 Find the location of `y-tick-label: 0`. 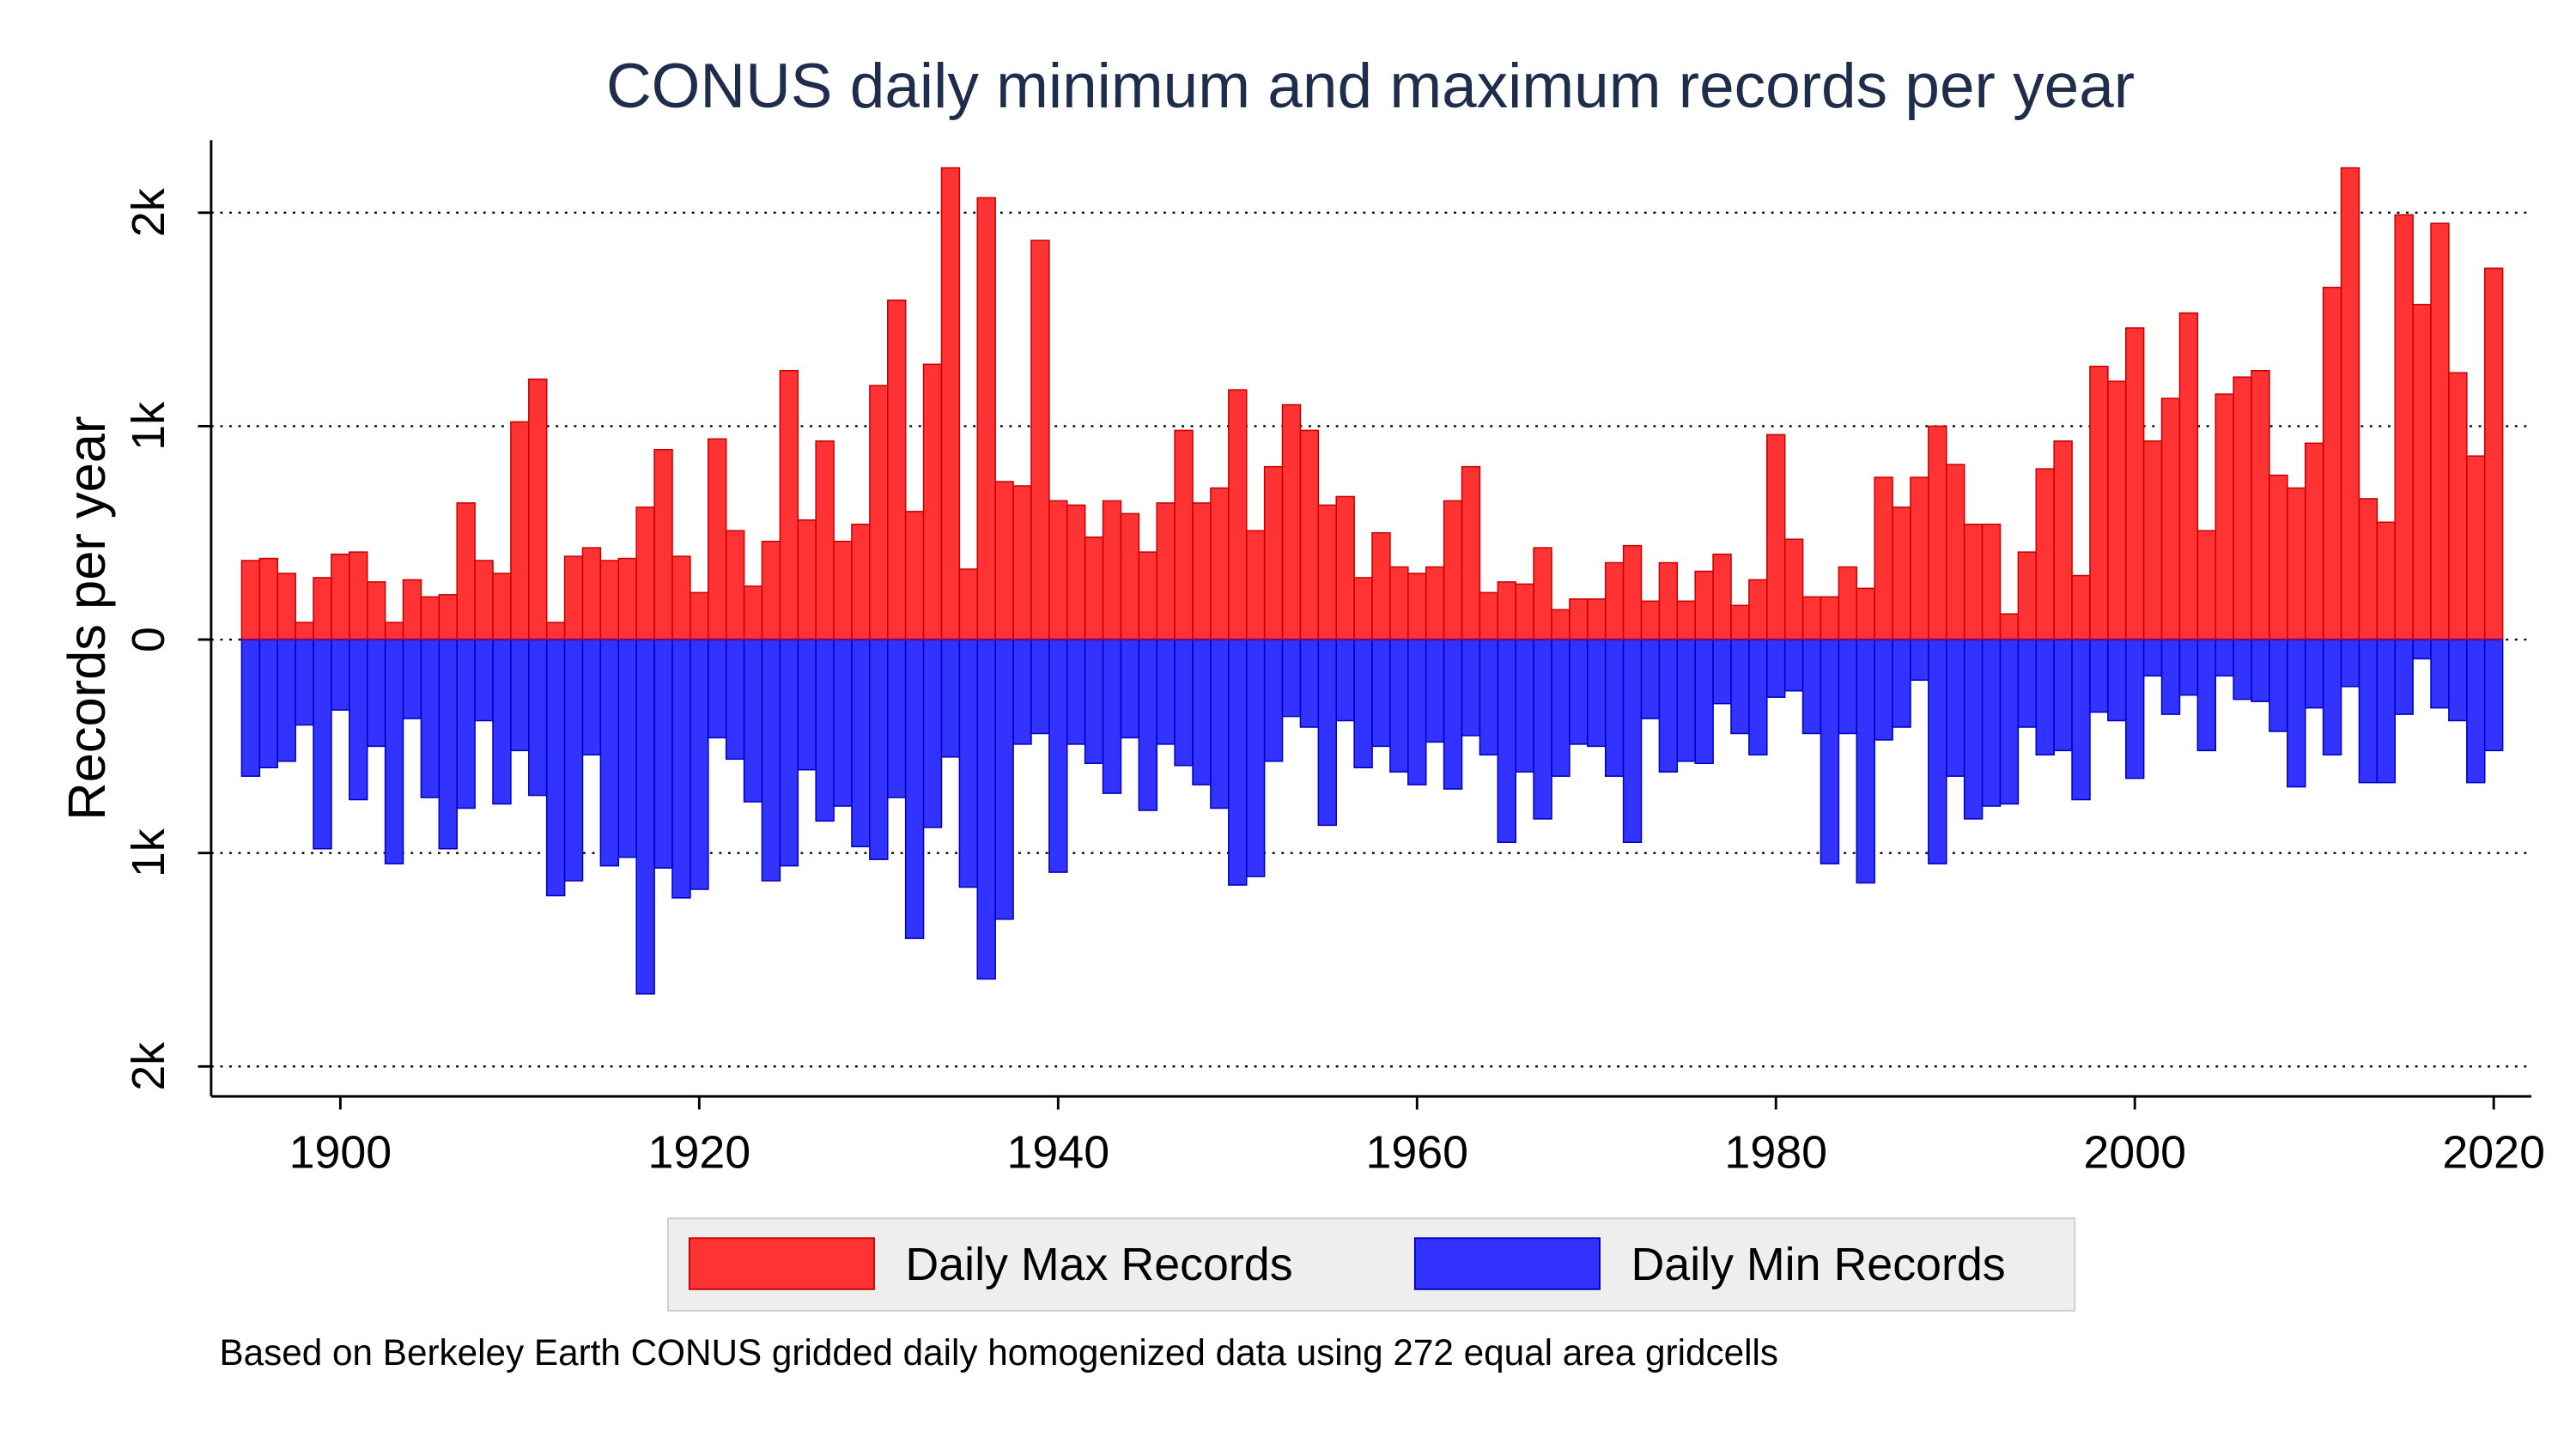

y-tick-label: 0 is located at coordinates (148, 640).